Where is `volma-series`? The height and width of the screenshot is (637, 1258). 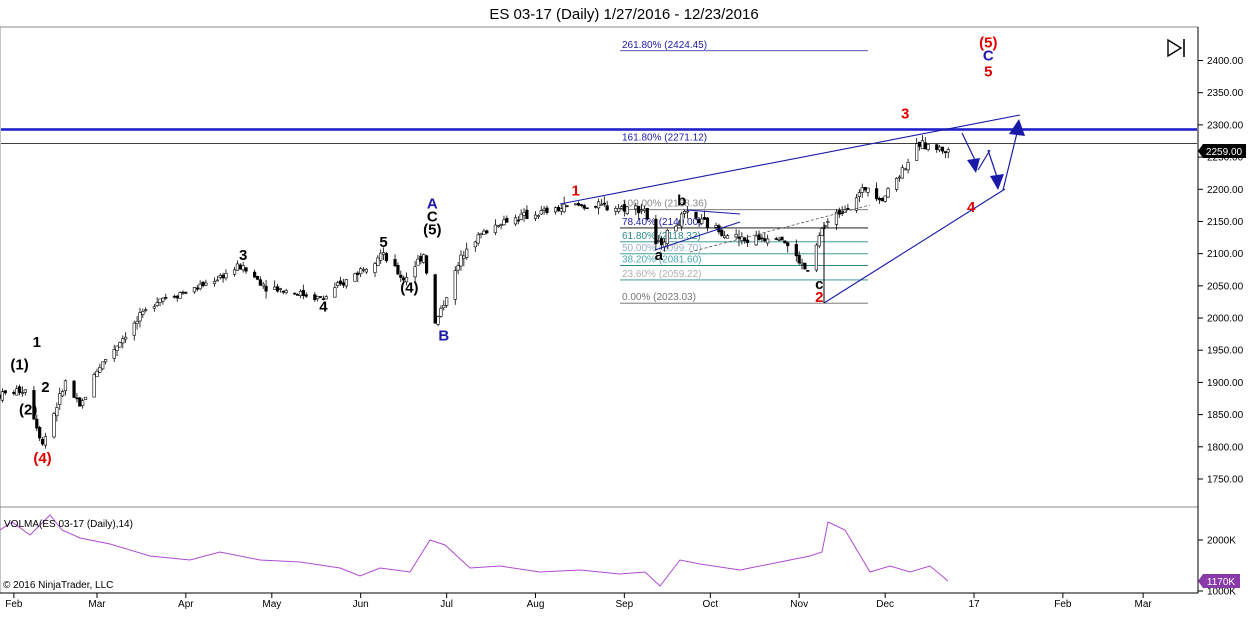 volma-series is located at coordinates (474, 550).